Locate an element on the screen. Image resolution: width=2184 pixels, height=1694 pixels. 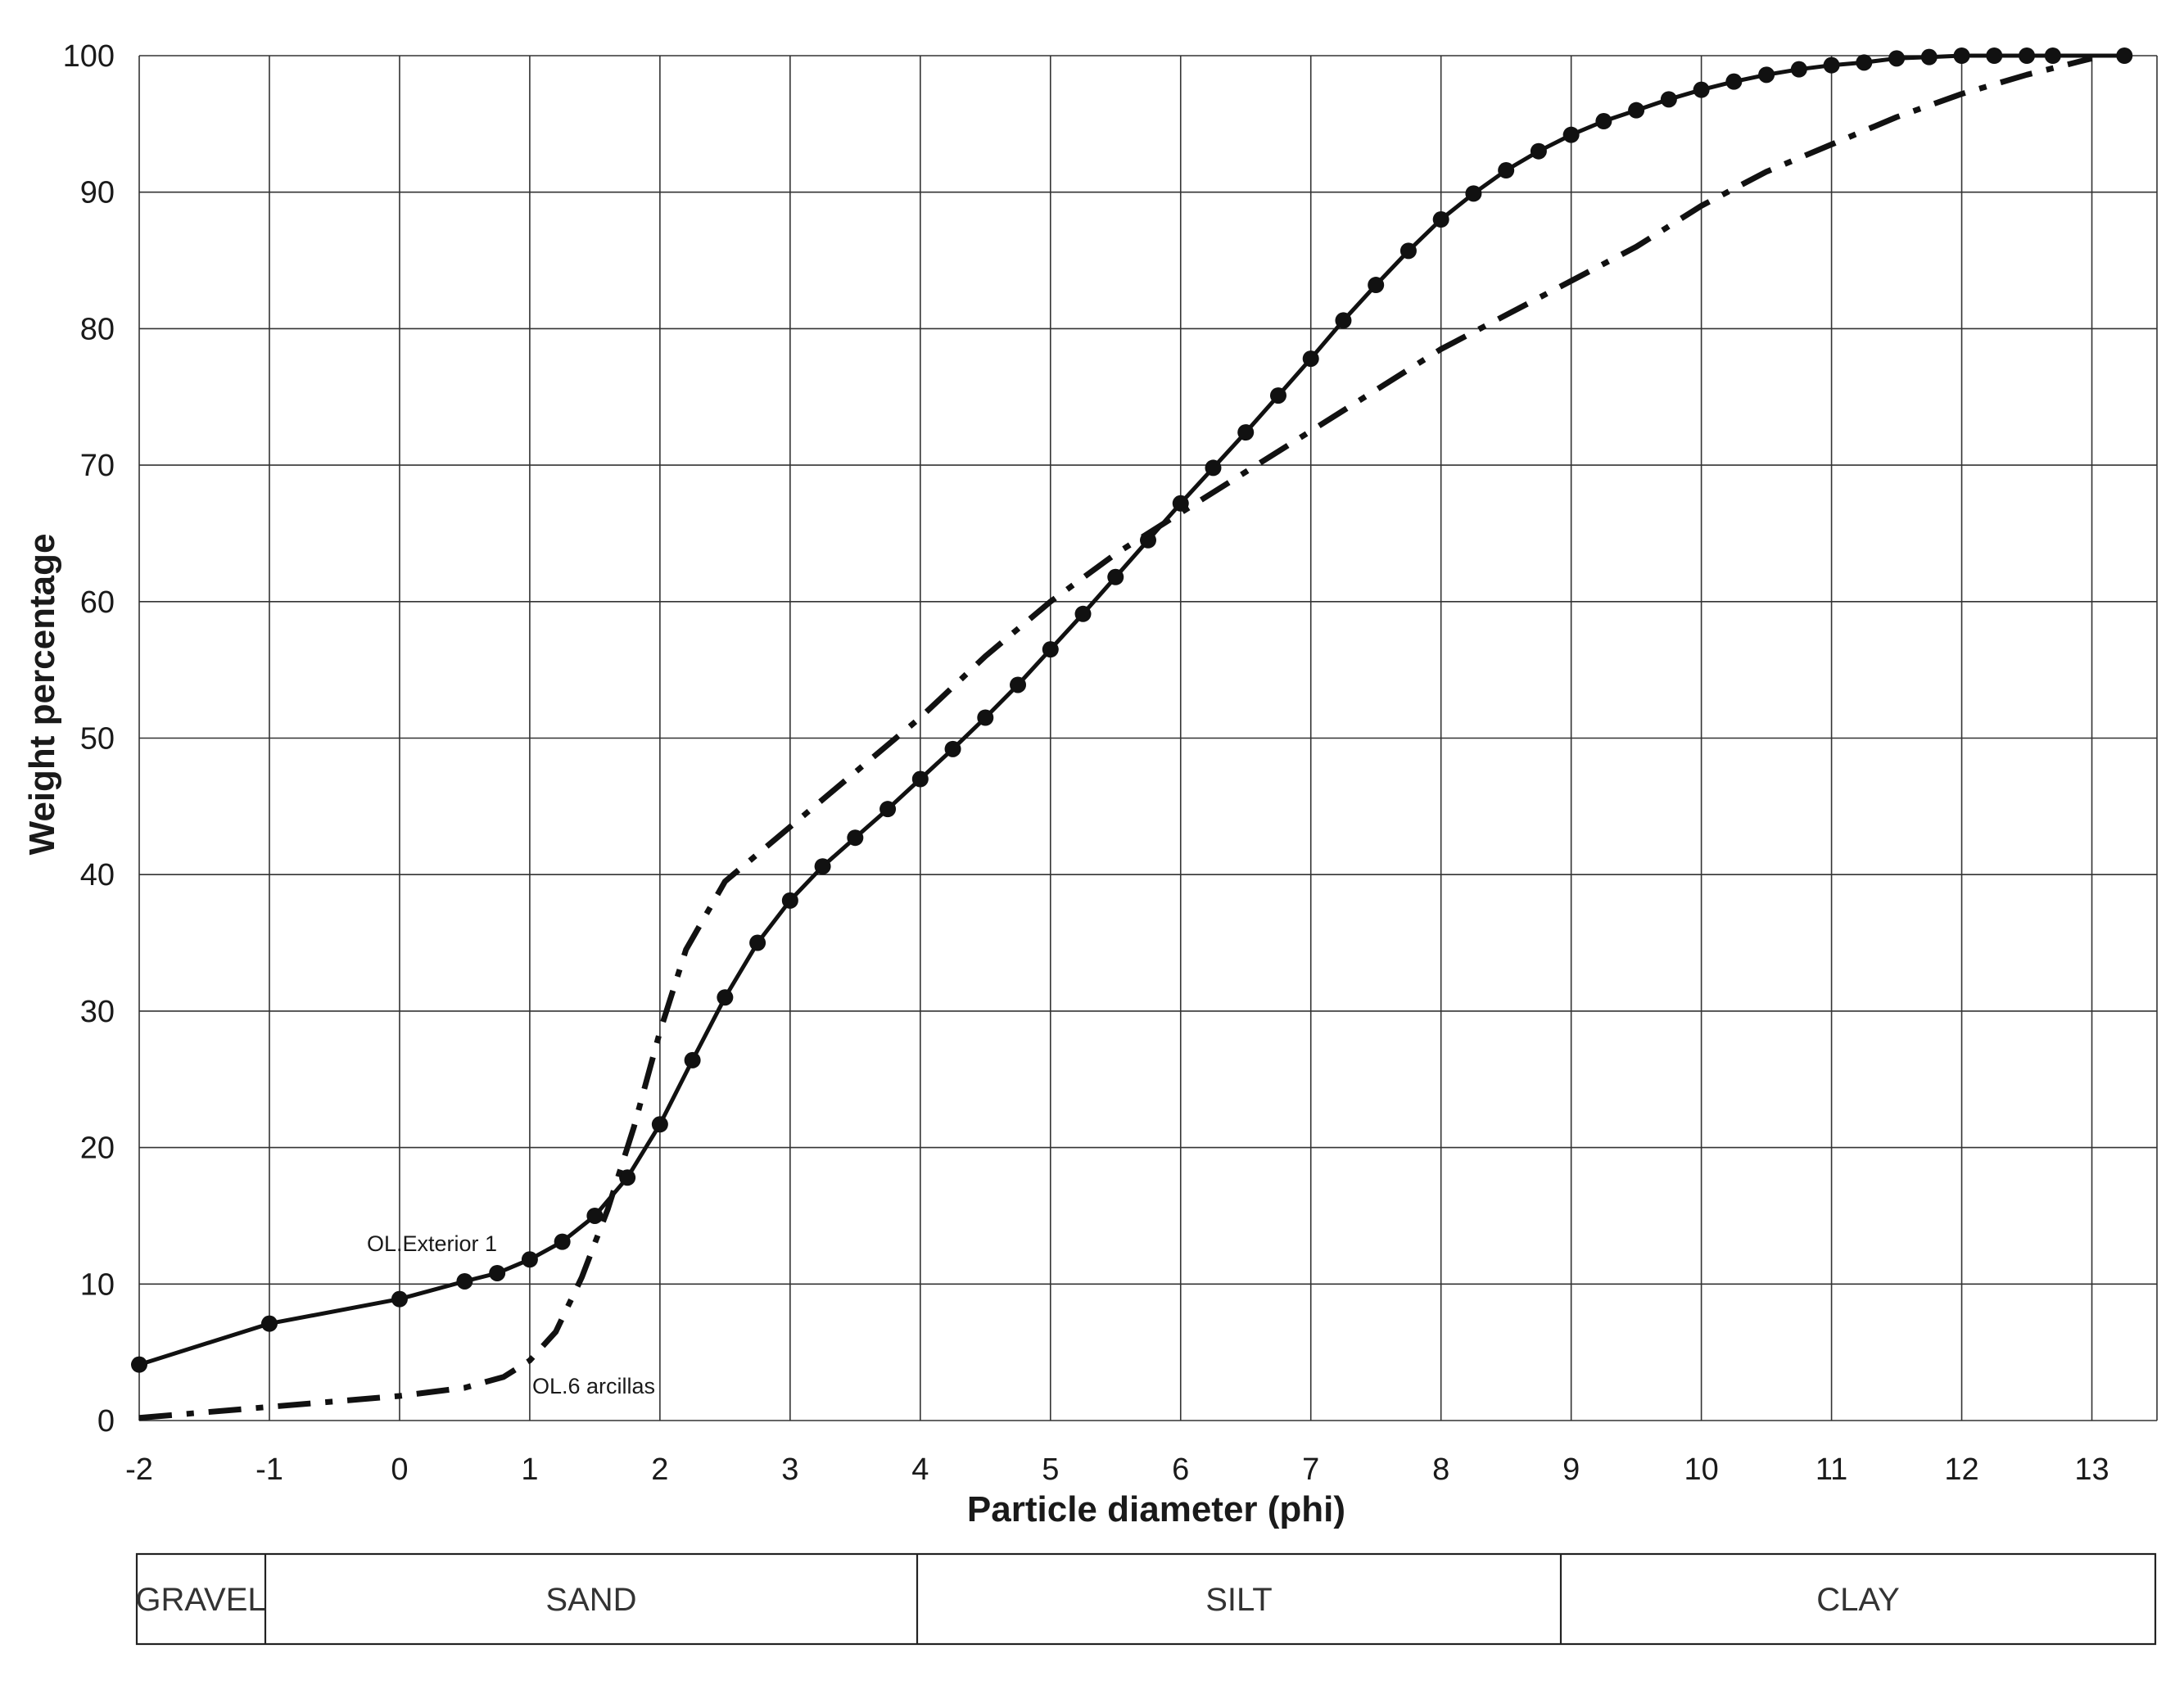
x-tick-label: 10 is located at coordinates (1701, 1469).